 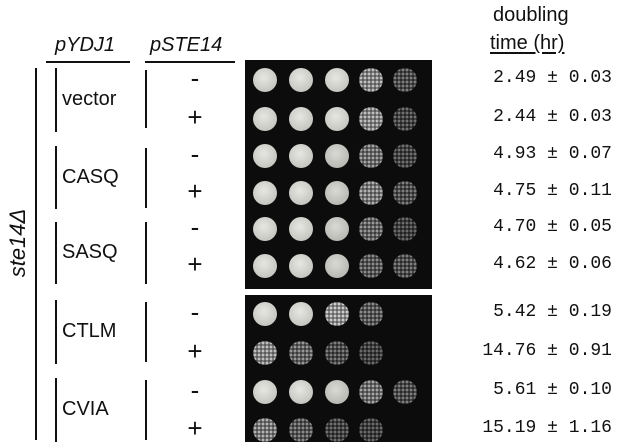 I want to click on doubling-time-error: 0.06, so click(x=590, y=264).